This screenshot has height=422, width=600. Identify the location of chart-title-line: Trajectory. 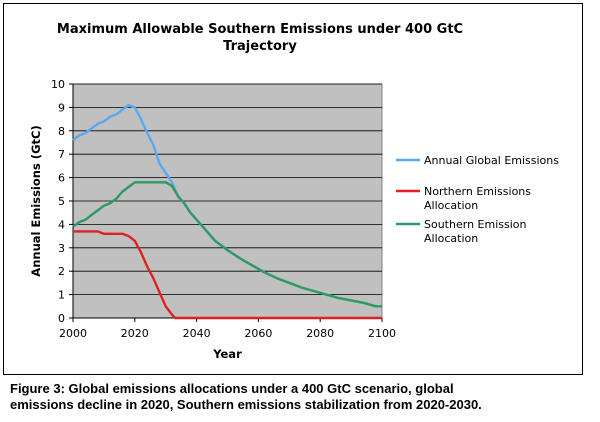
(260, 46).